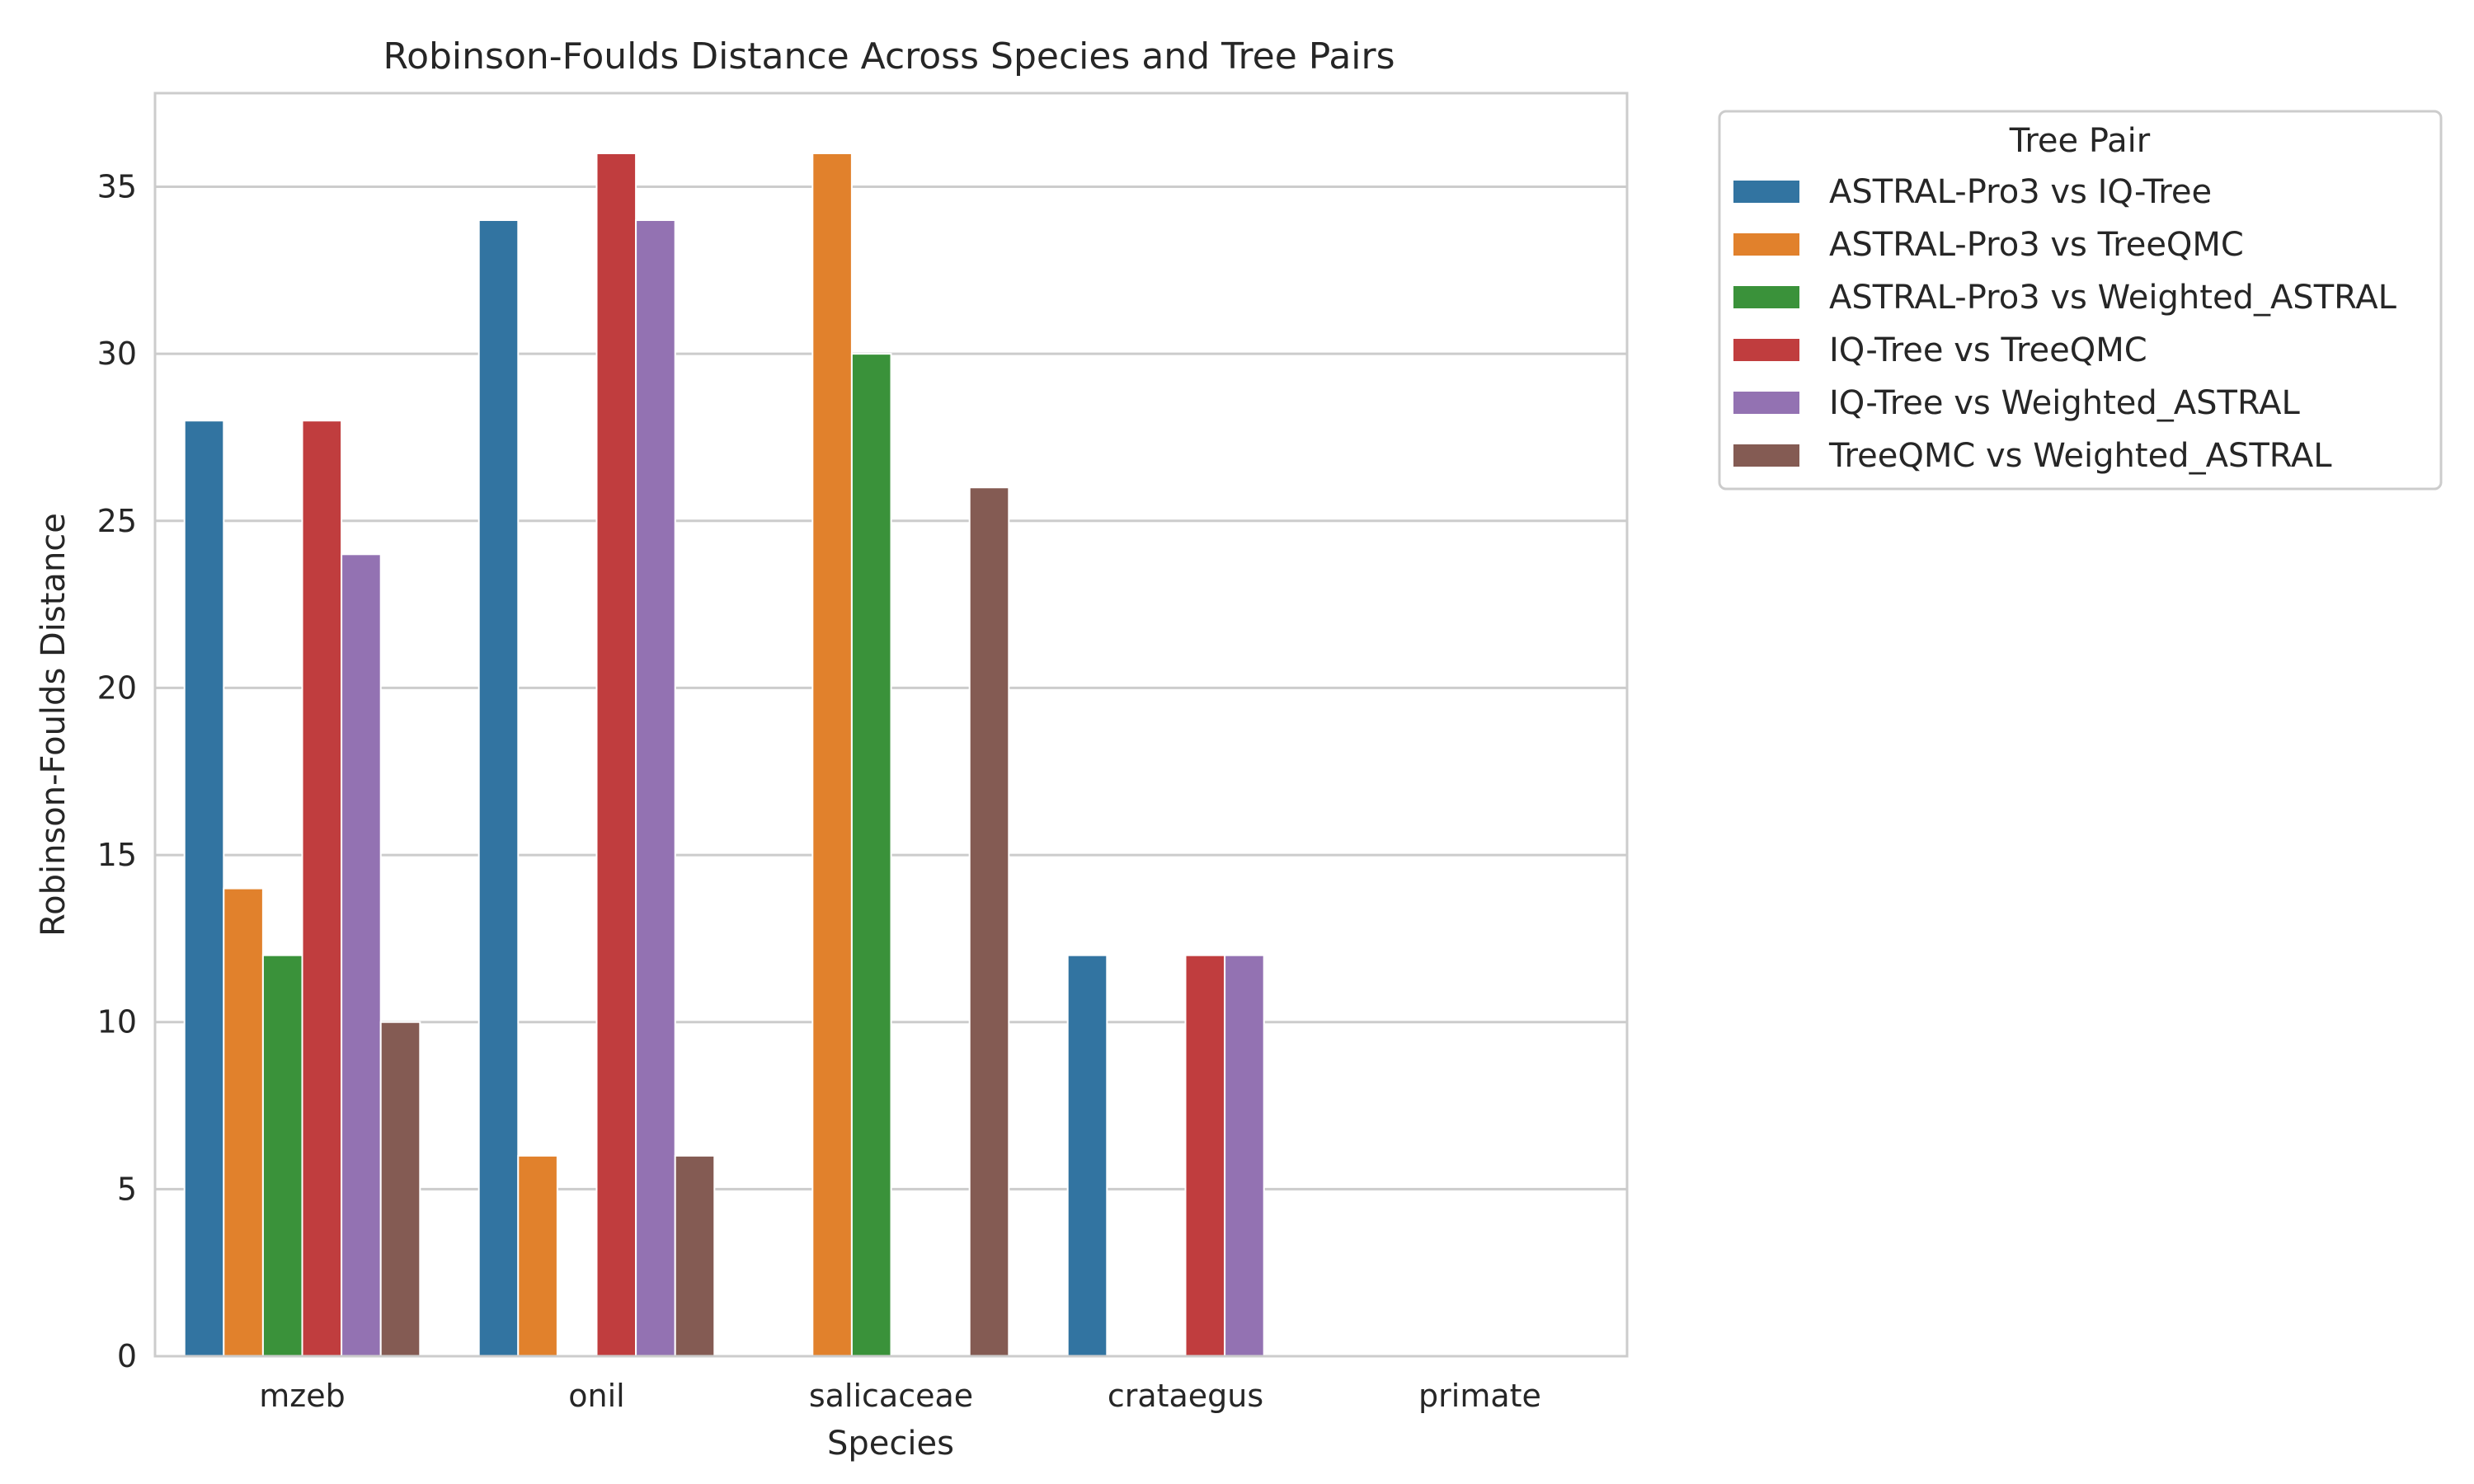 Image resolution: width=2474 pixels, height=1484 pixels. Describe the element at coordinates (2036, 245) in the screenshot. I see `legend-label: ASTRAL-Pro3 vs TreeQMC` at that location.